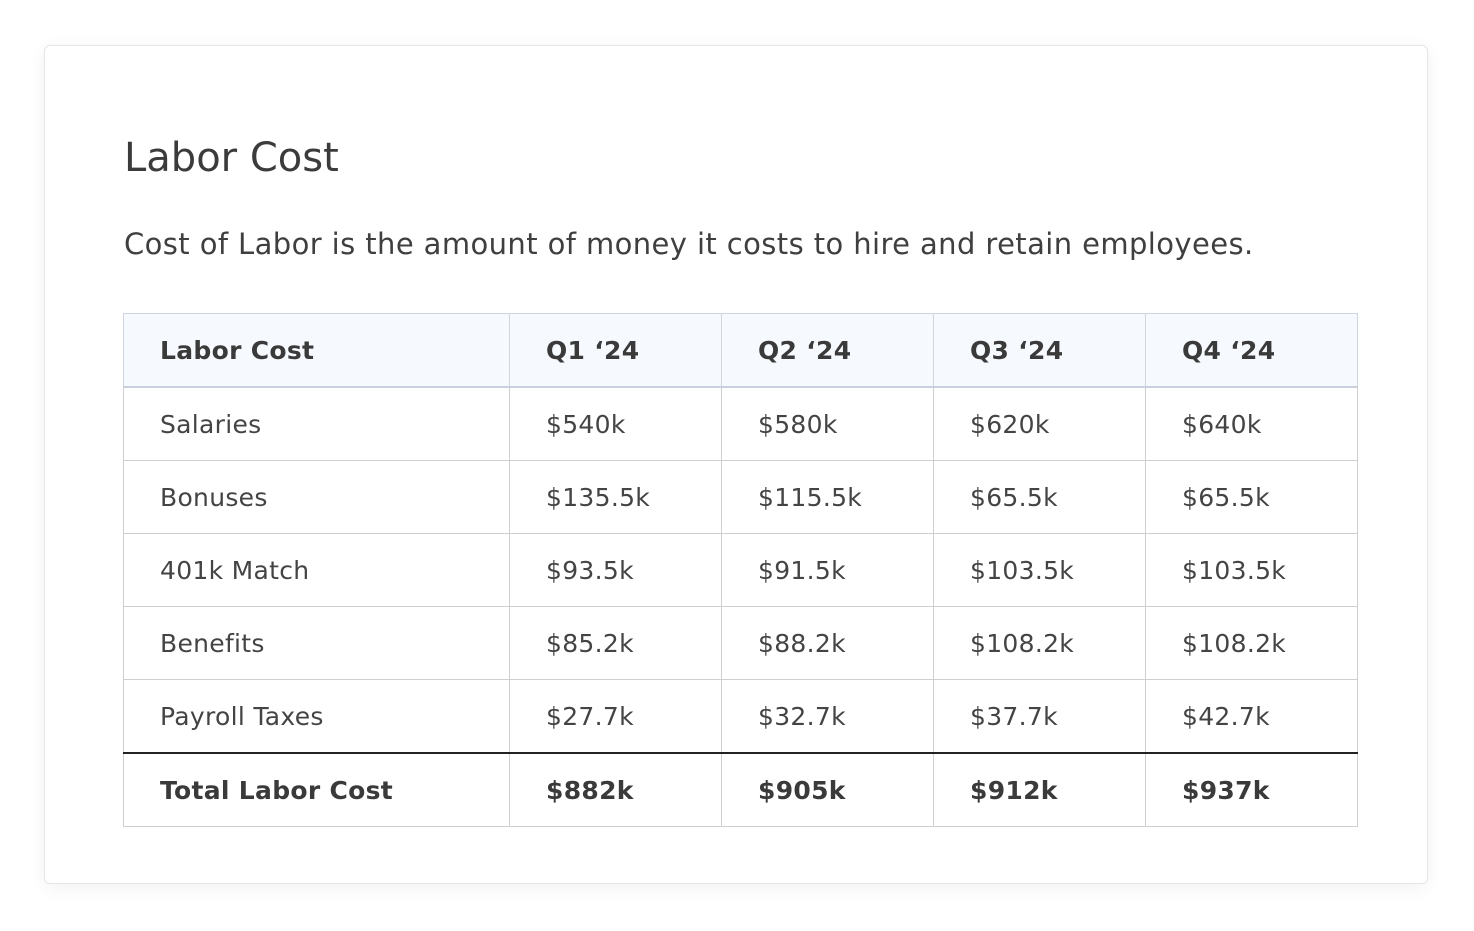 The width and height of the screenshot is (1474, 931). I want to click on table-cell: $37.7k, so click(1039, 716).